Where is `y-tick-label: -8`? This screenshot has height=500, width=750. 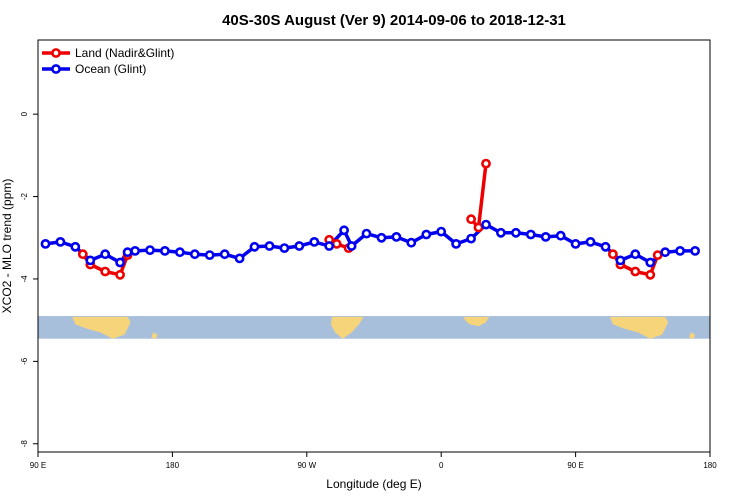 y-tick-label: -8 is located at coordinates (24, 444).